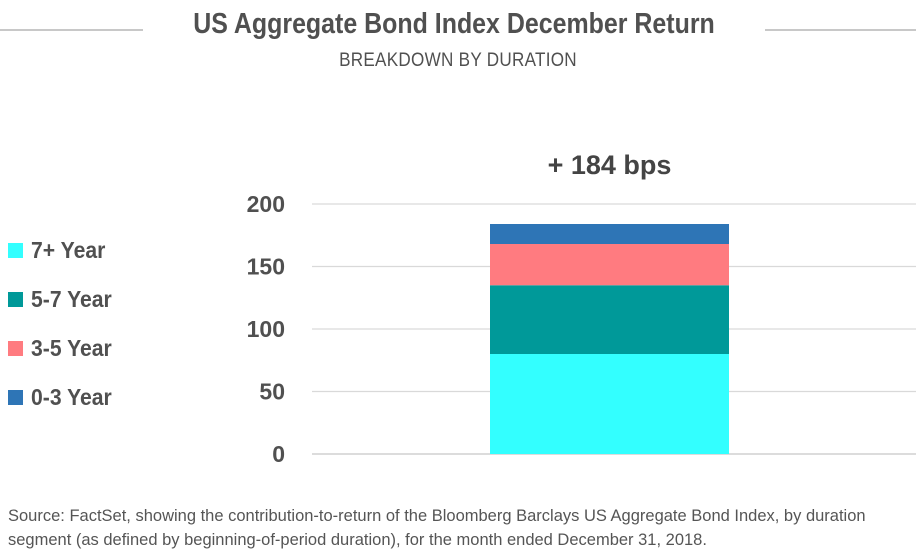 The height and width of the screenshot is (556, 916). Describe the element at coordinates (15, 397) in the screenshot. I see `legend-swatch-0-3-year` at that location.